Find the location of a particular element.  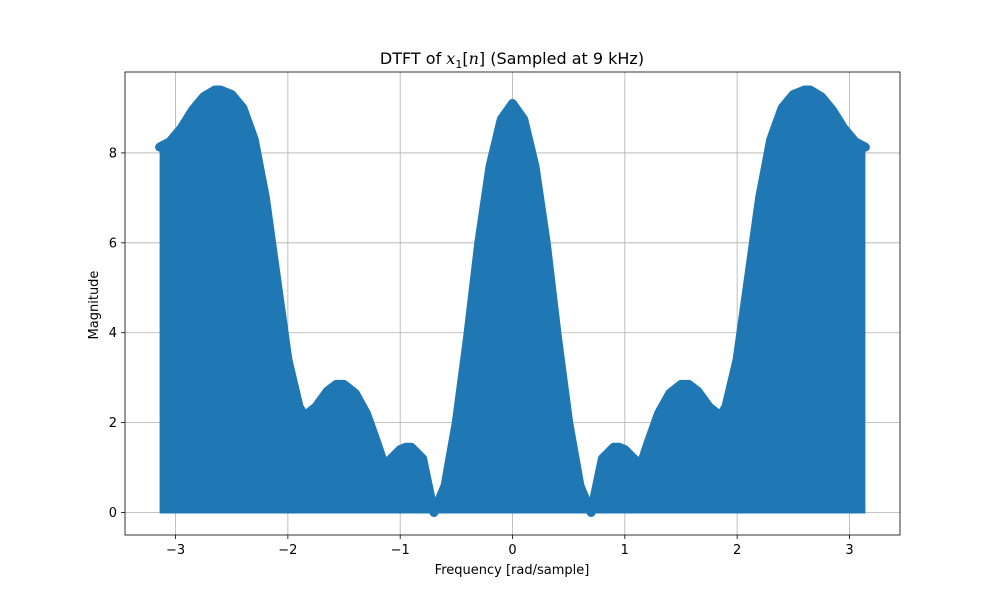

chart-title: DTFT of x1[n] (Sampled at 9 kHz) is located at coordinates (512, 60).